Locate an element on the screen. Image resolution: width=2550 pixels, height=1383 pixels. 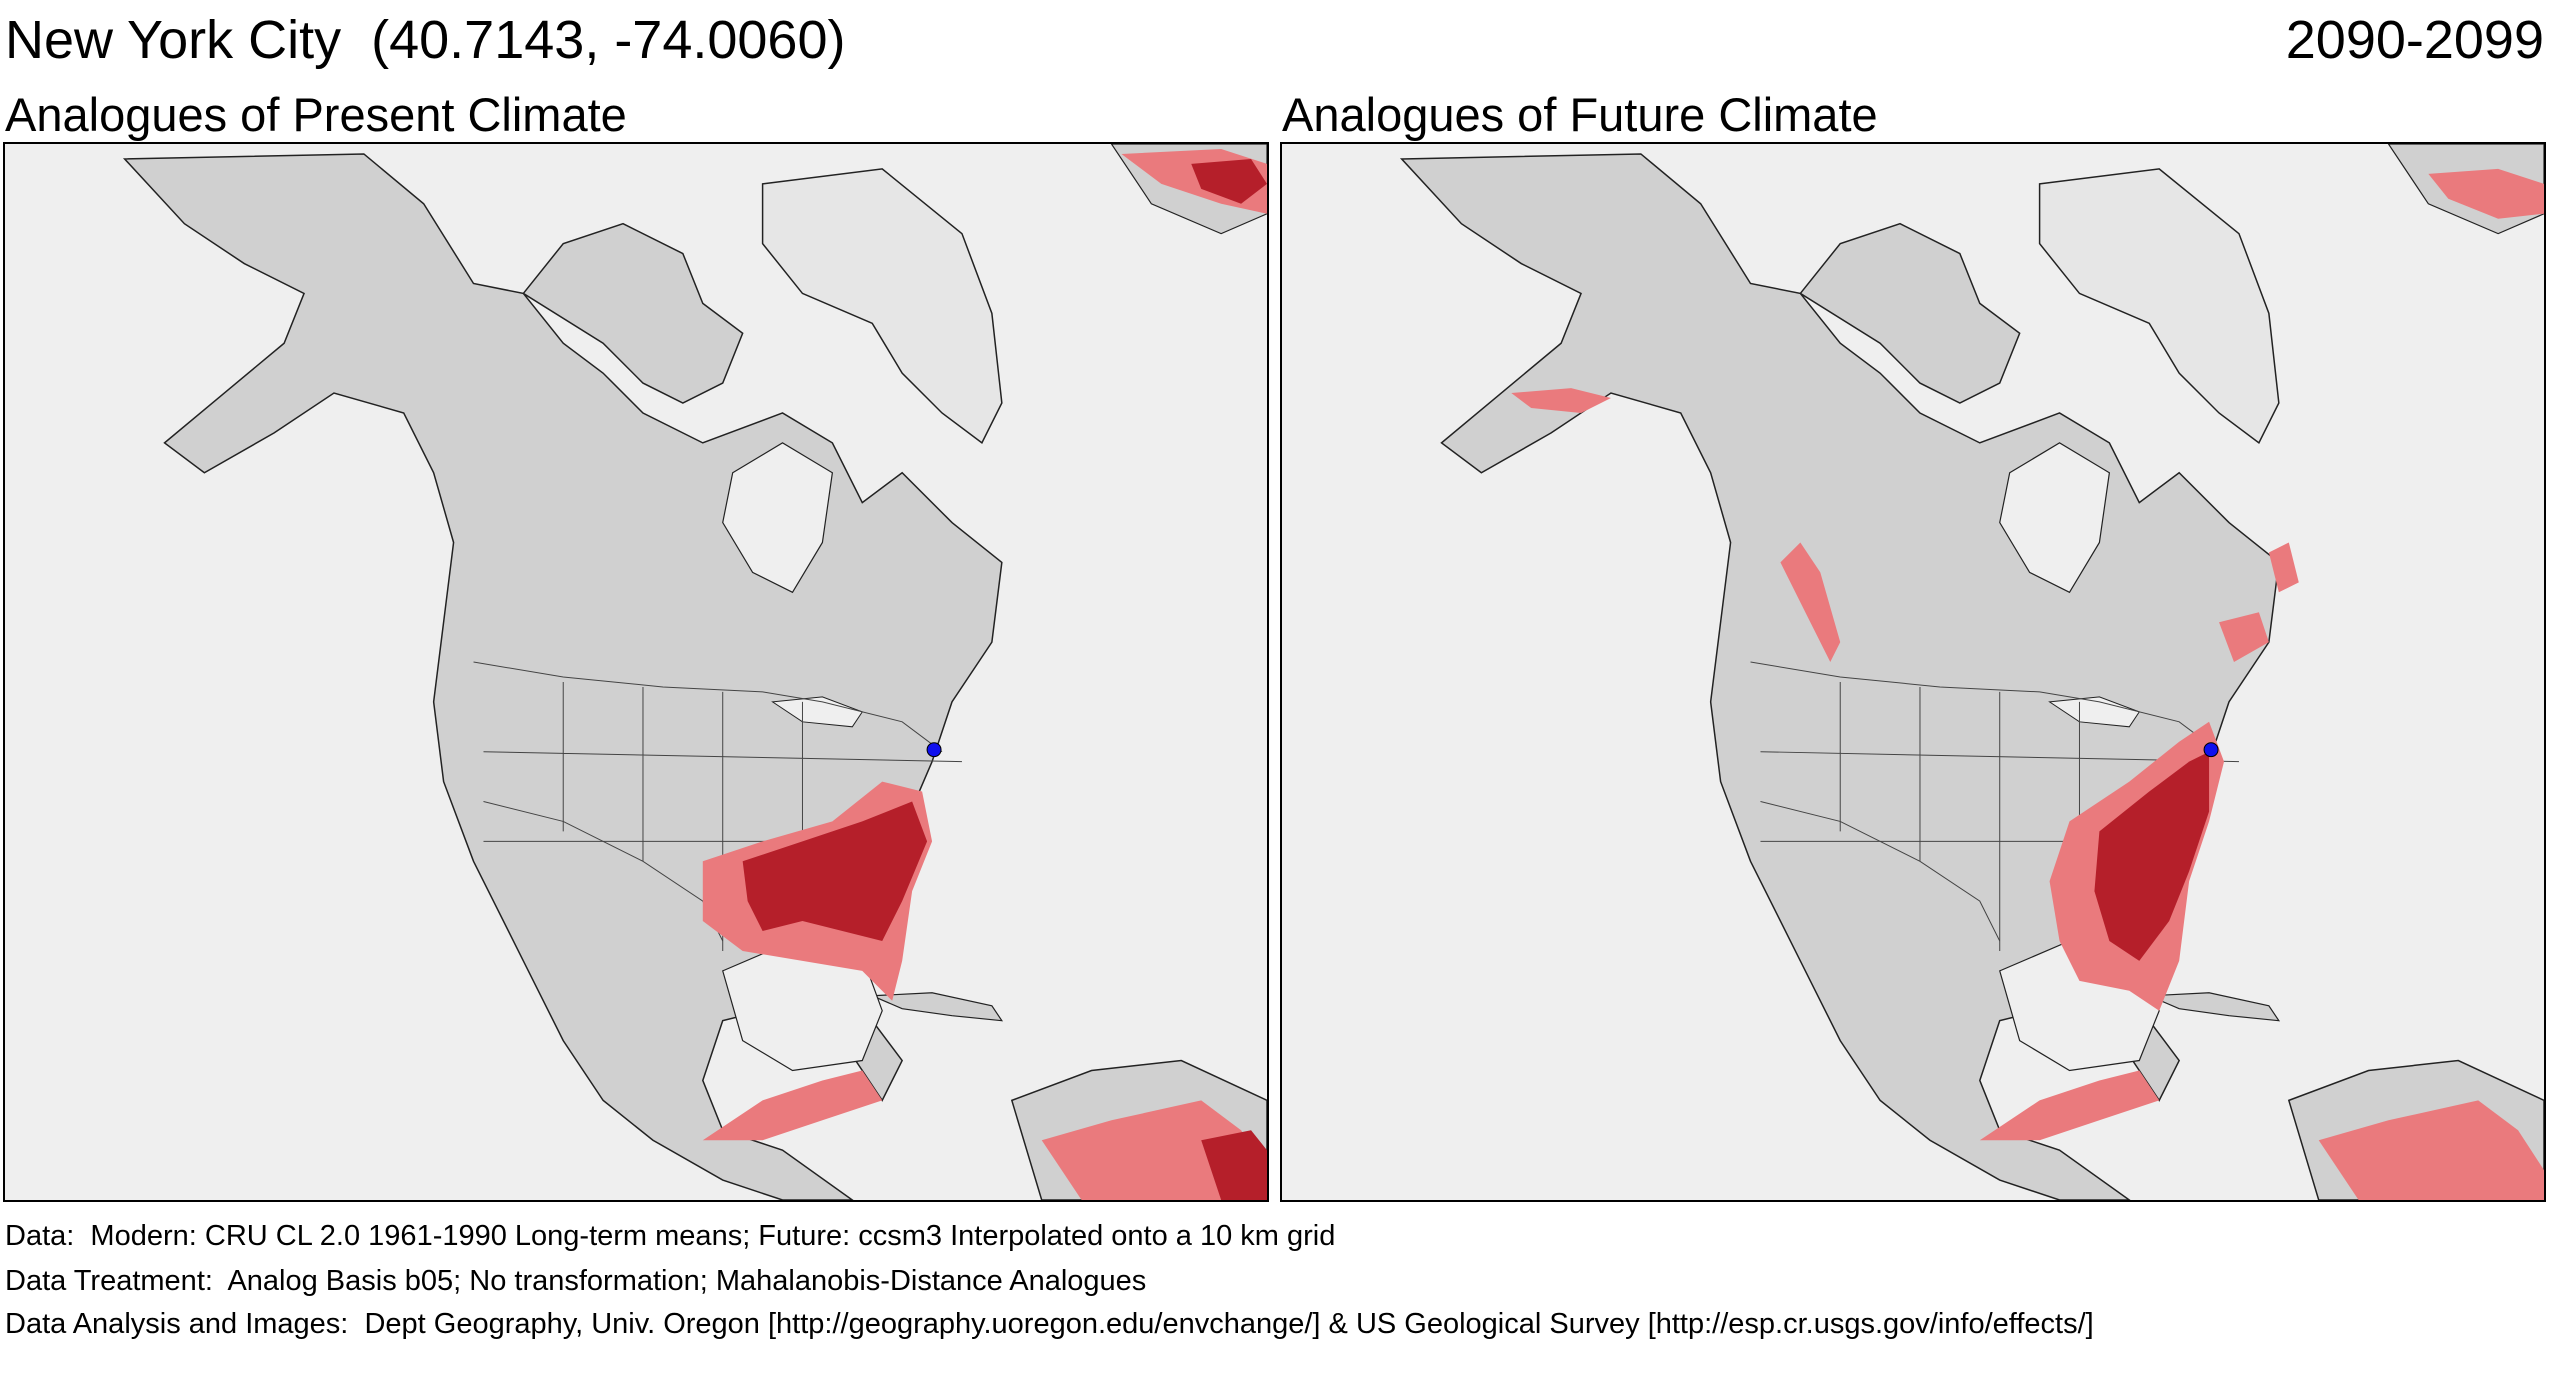
analog-weak-rockies is located at coordinates (1810, 602).